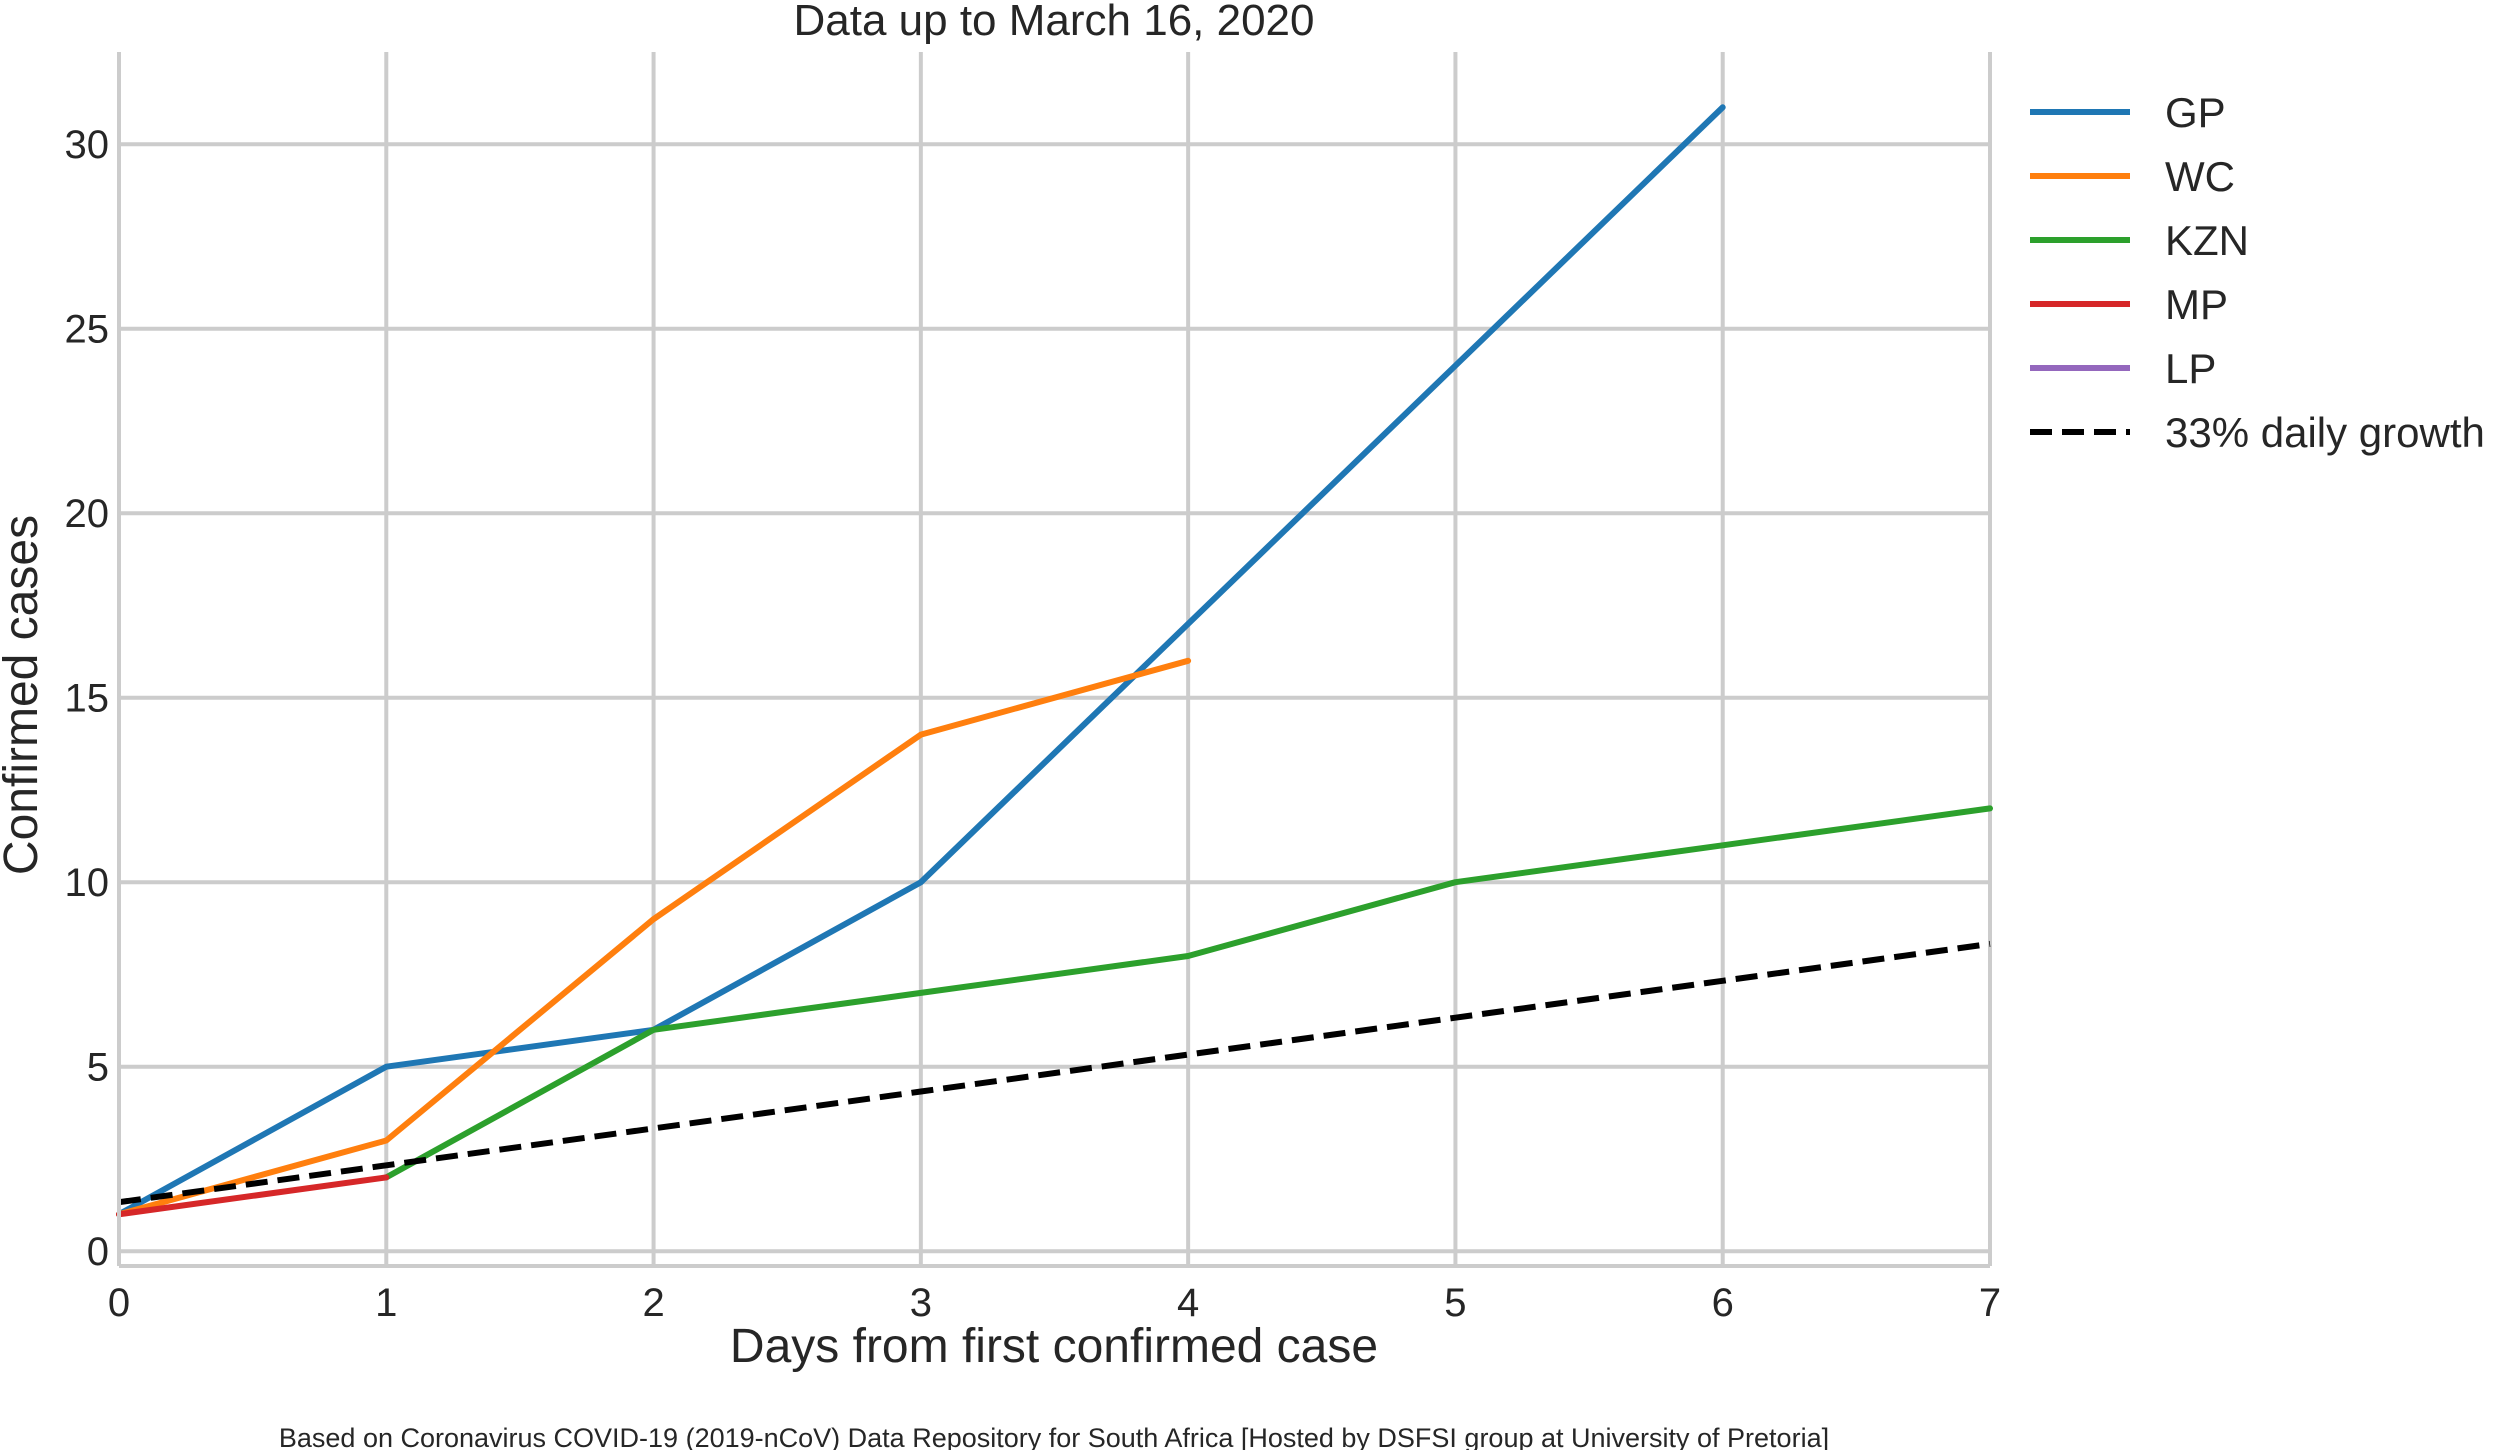  What do you see at coordinates (1054, 22) in the screenshot?
I see `chart-title: Data up to March 16, 2020` at bounding box center [1054, 22].